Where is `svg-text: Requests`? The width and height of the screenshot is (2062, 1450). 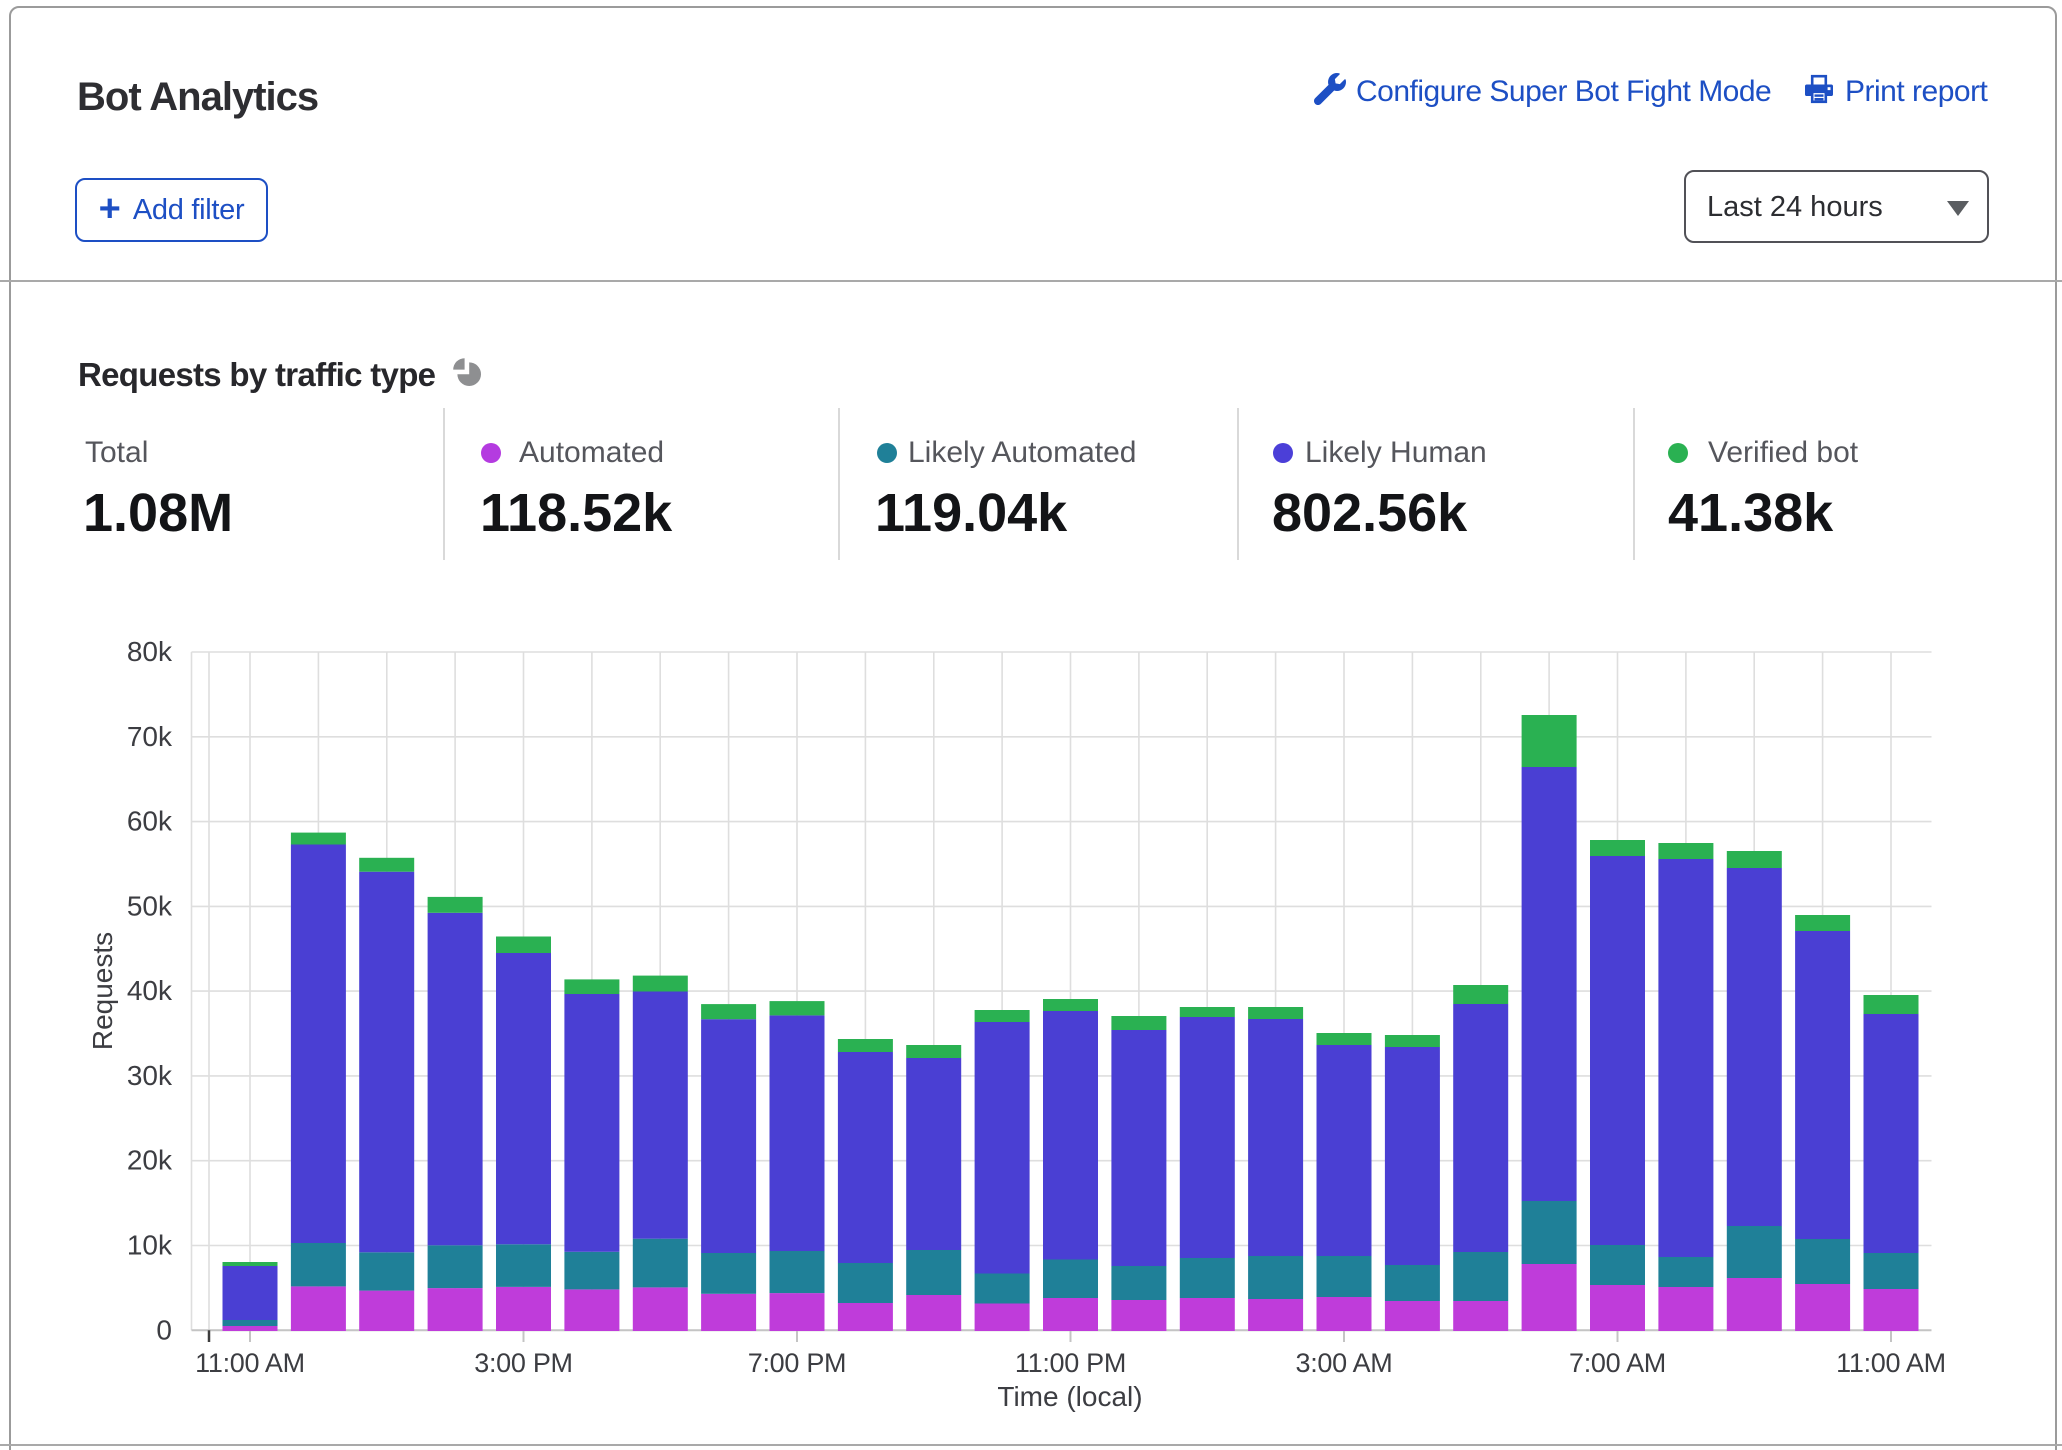 svg-text: Requests is located at coordinates (102, 991).